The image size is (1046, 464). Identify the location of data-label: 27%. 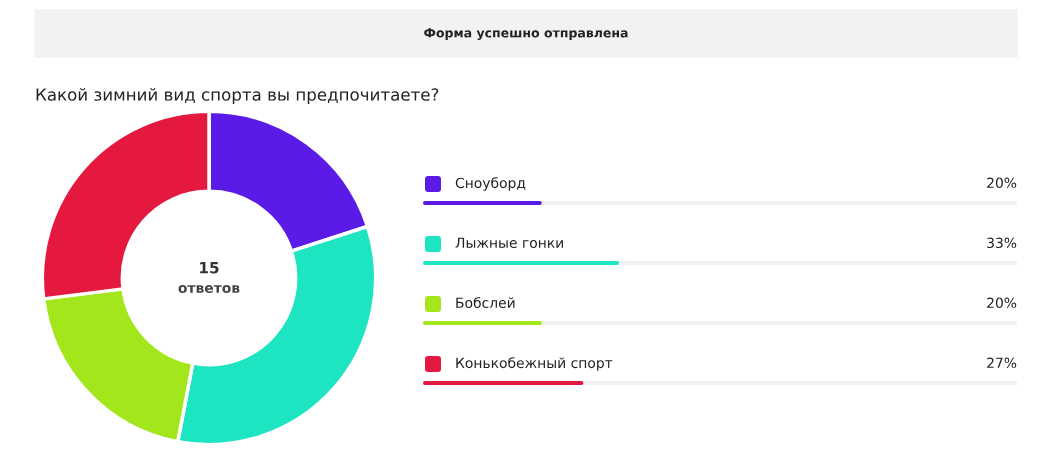
(1002, 363).